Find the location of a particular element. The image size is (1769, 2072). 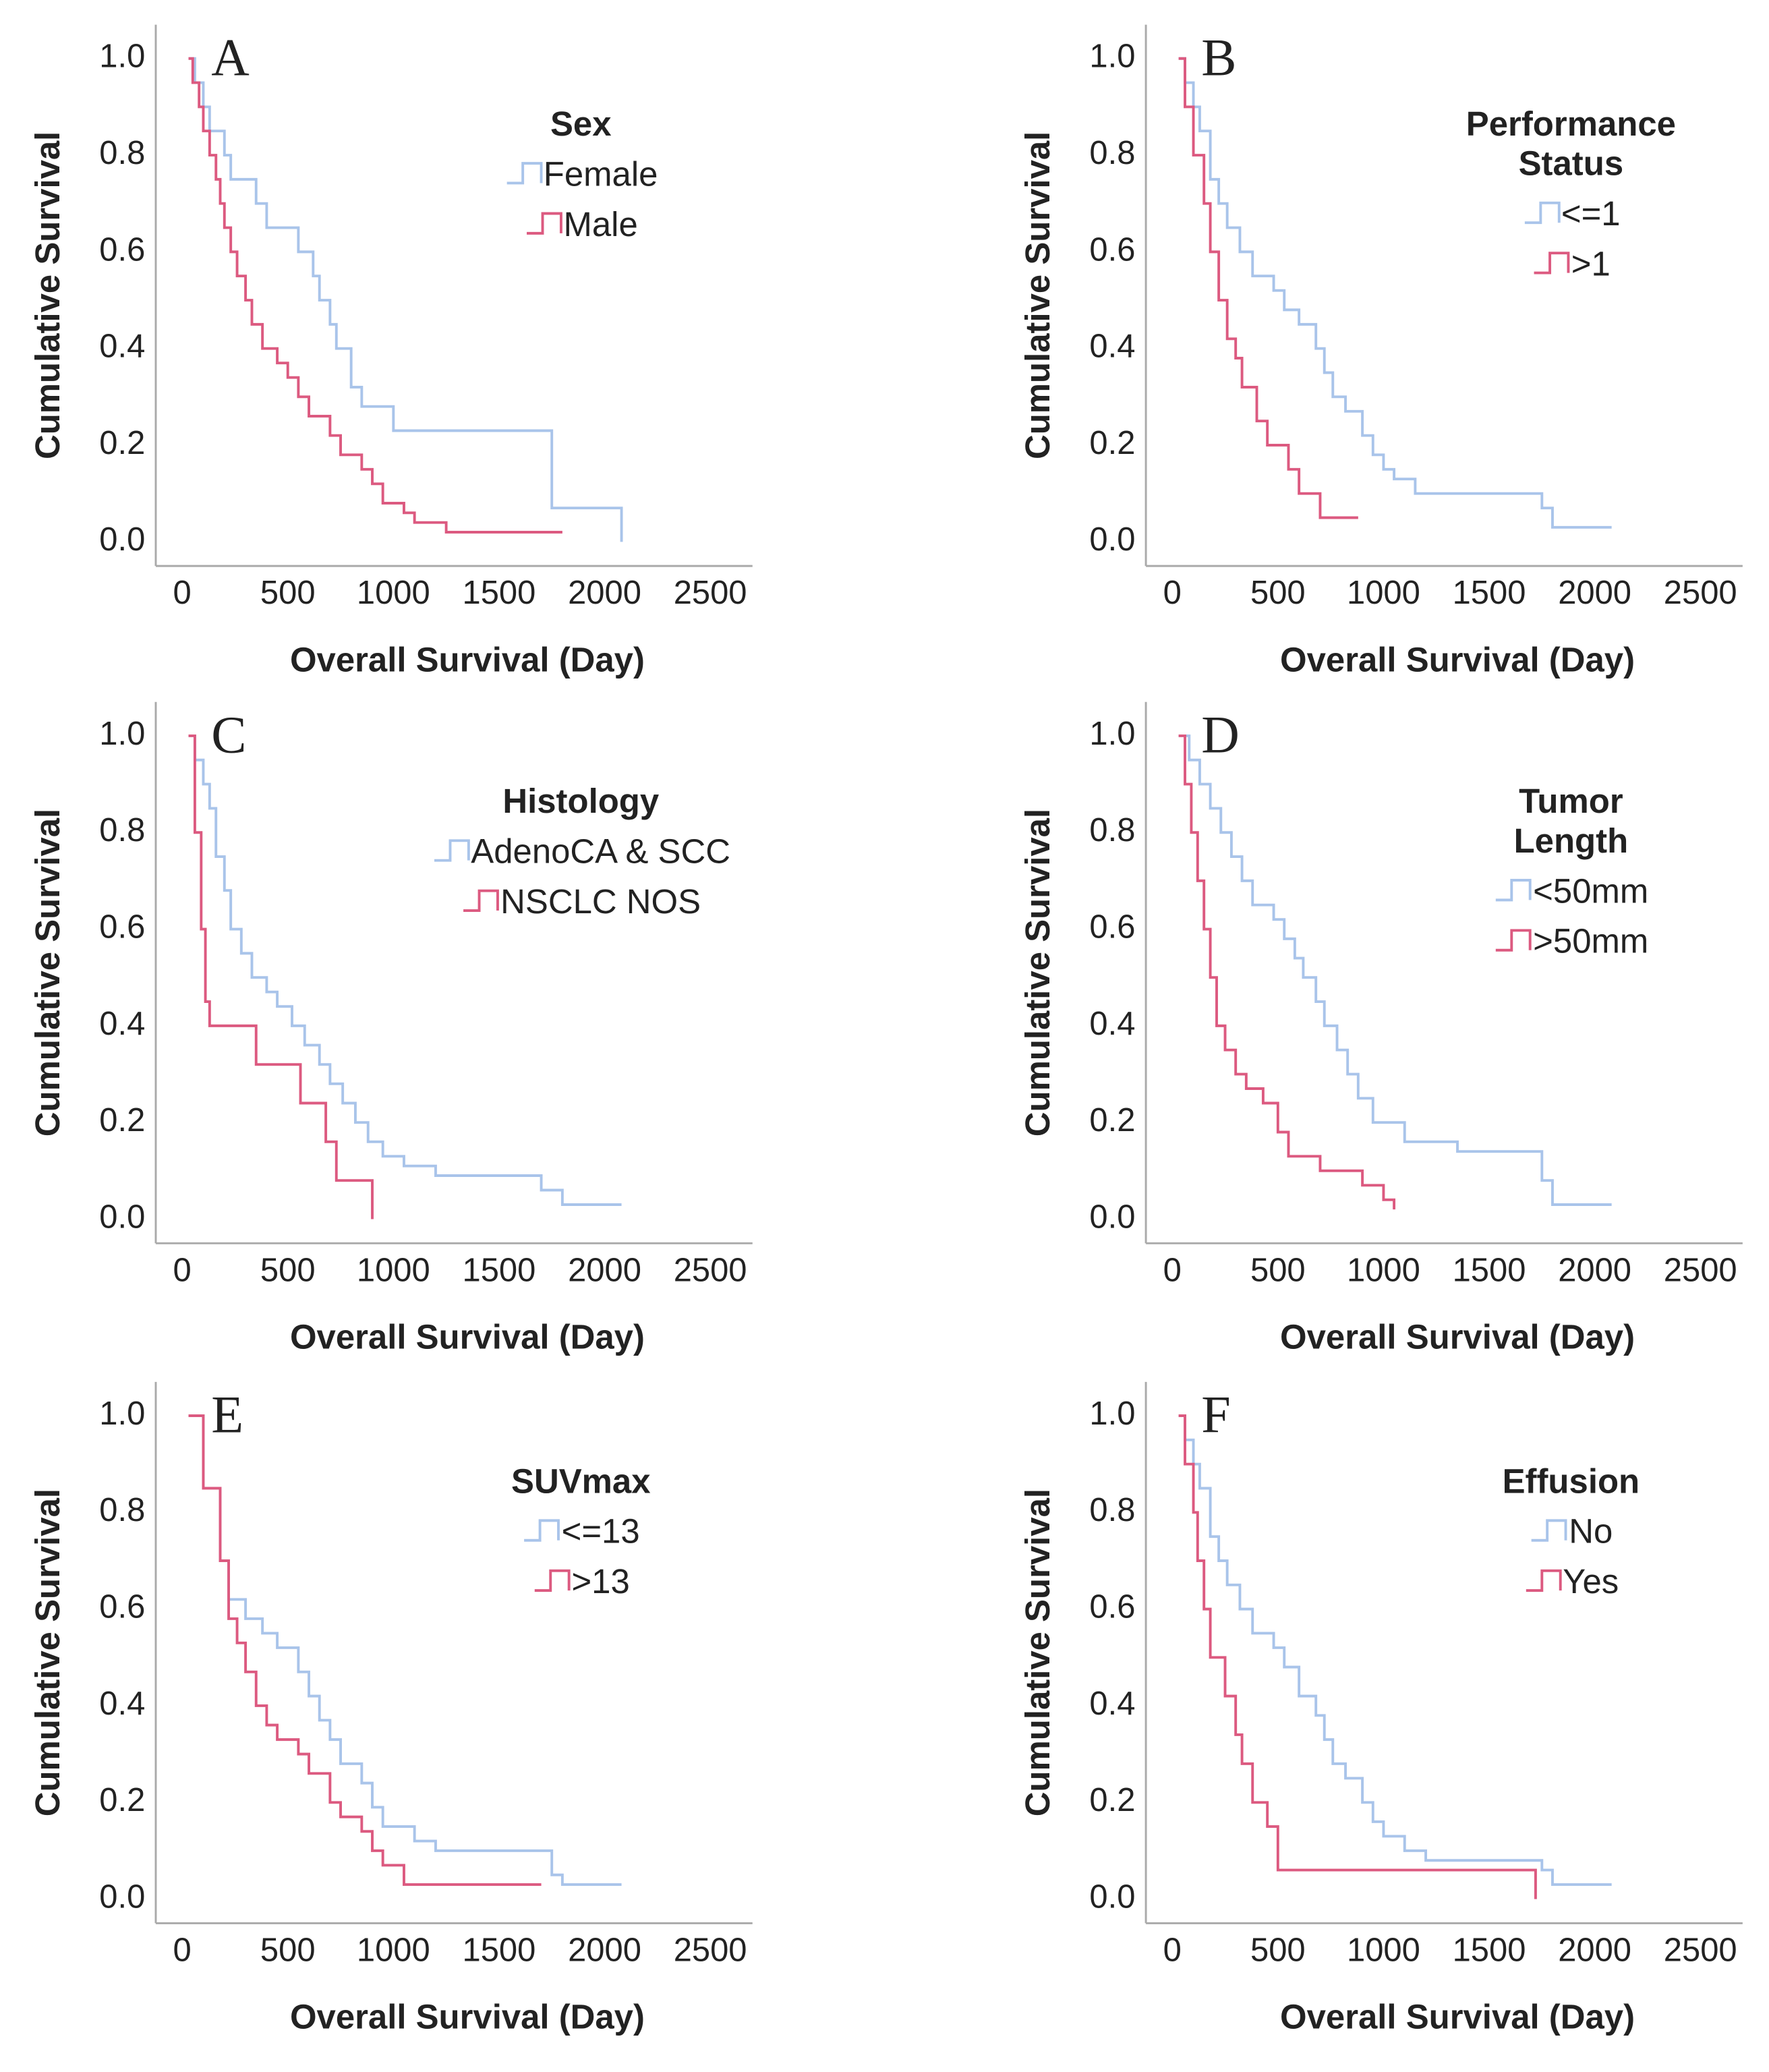

legend-box: Sex Female Male is located at coordinates (580, 176).